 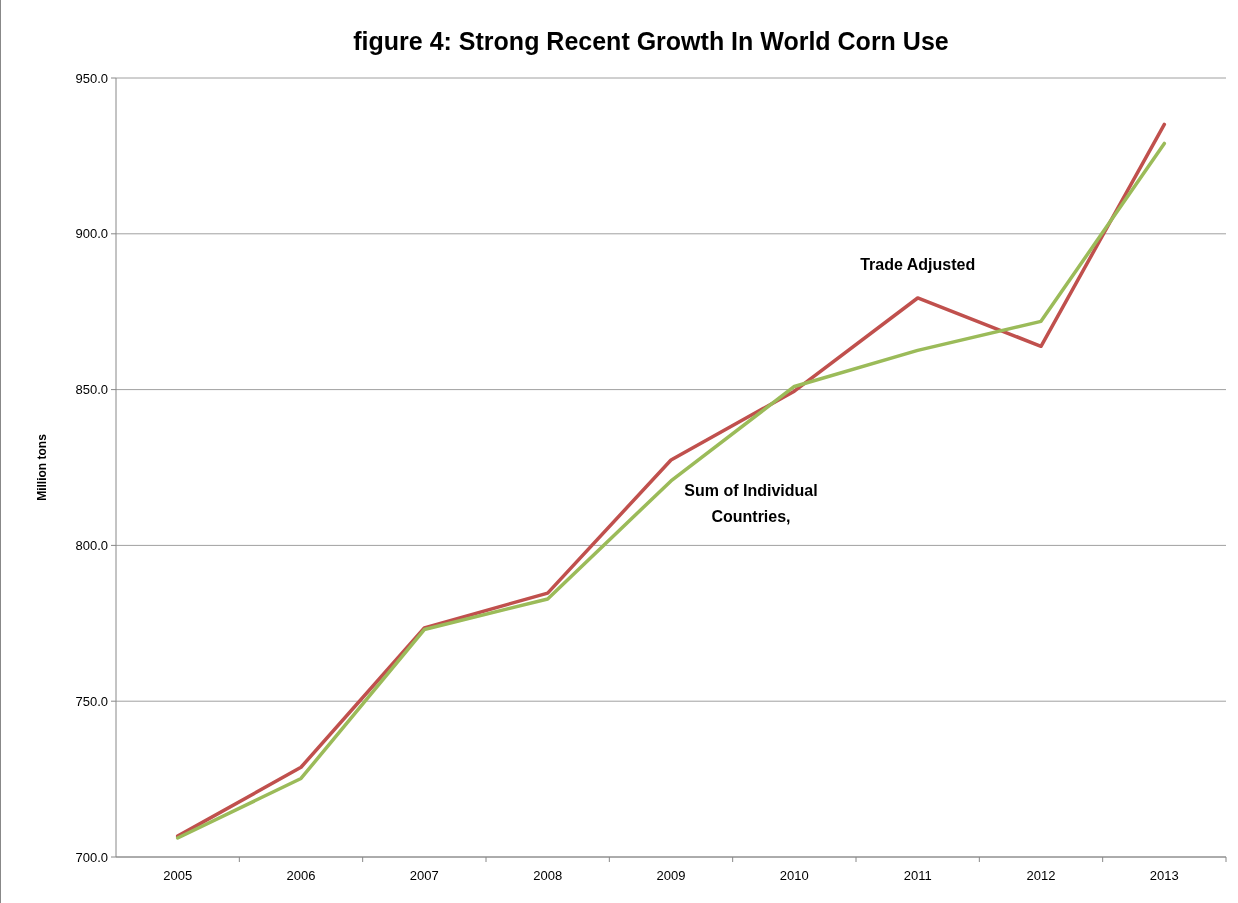 What do you see at coordinates (751, 503) in the screenshot?
I see `series-label: Sum of Individual Countries,` at bounding box center [751, 503].